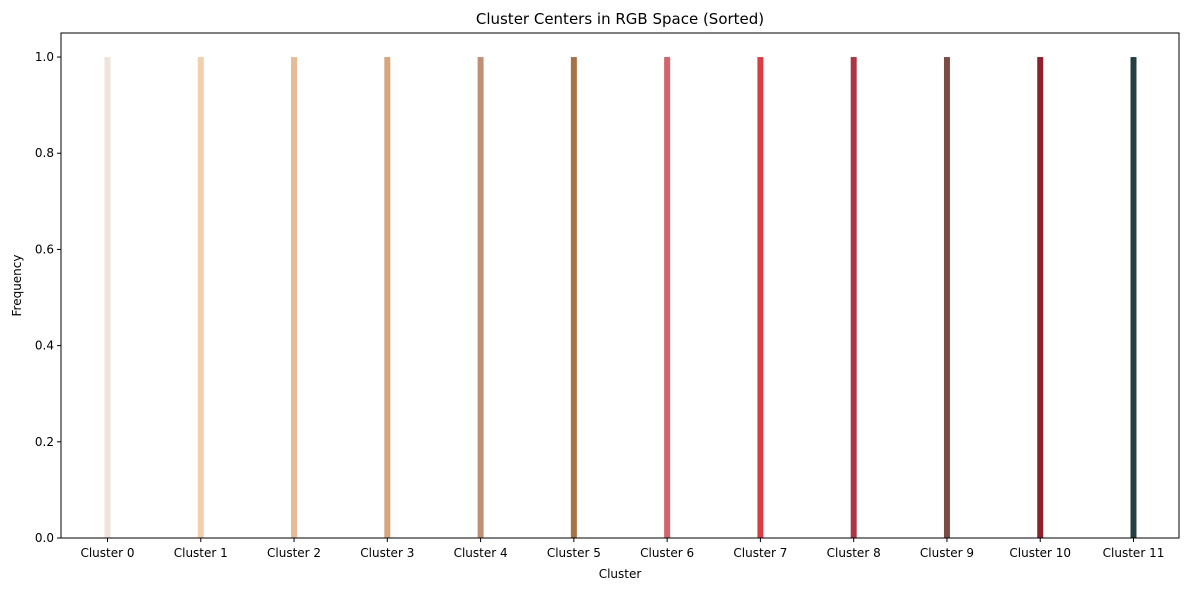 Image resolution: width=1189 pixels, height=594 pixels. What do you see at coordinates (44, 249) in the screenshot?
I see `y-tick-label: 0.6` at bounding box center [44, 249].